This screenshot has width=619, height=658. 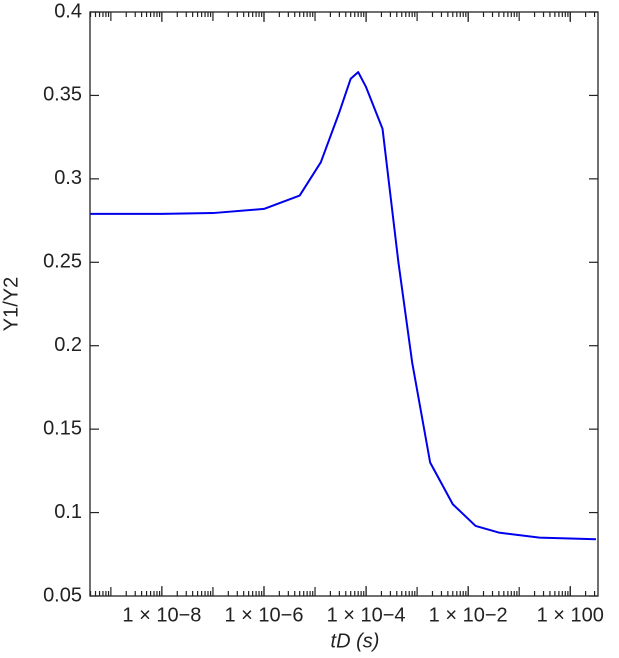 What do you see at coordinates (62, 428) in the screenshot?
I see `y-tick-label: 0.15` at bounding box center [62, 428].